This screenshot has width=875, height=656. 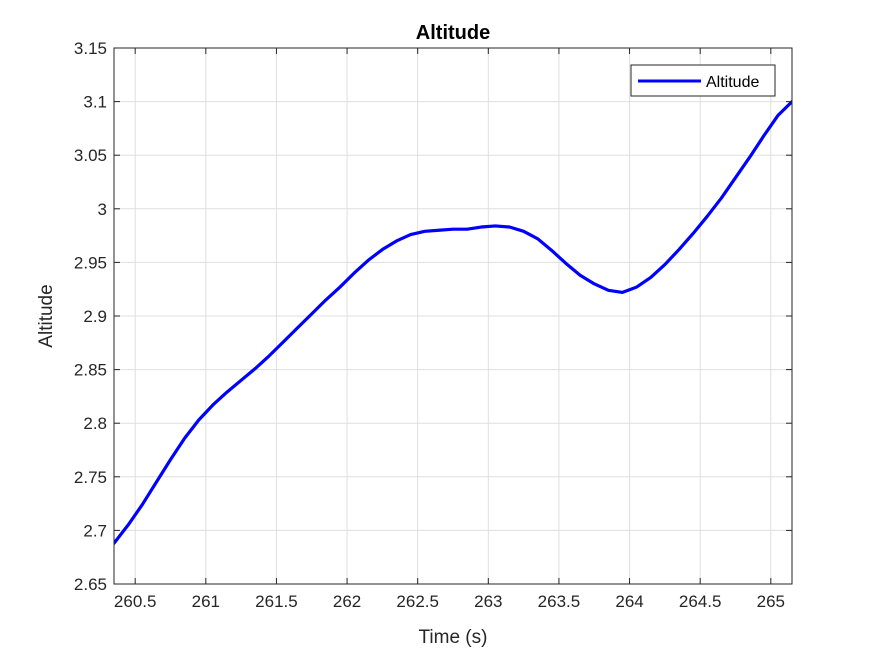 What do you see at coordinates (276, 601) in the screenshot?
I see `x-tick-label: 261.5` at bounding box center [276, 601].